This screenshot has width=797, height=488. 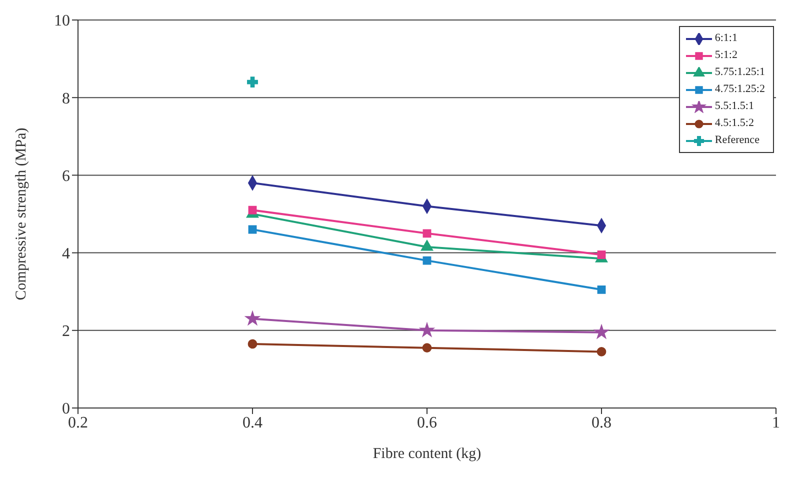 What do you see at coordinates (602, 423) in the screenshot?
I see `x-tick-label: 0.8` at bounding box center [602, 423].